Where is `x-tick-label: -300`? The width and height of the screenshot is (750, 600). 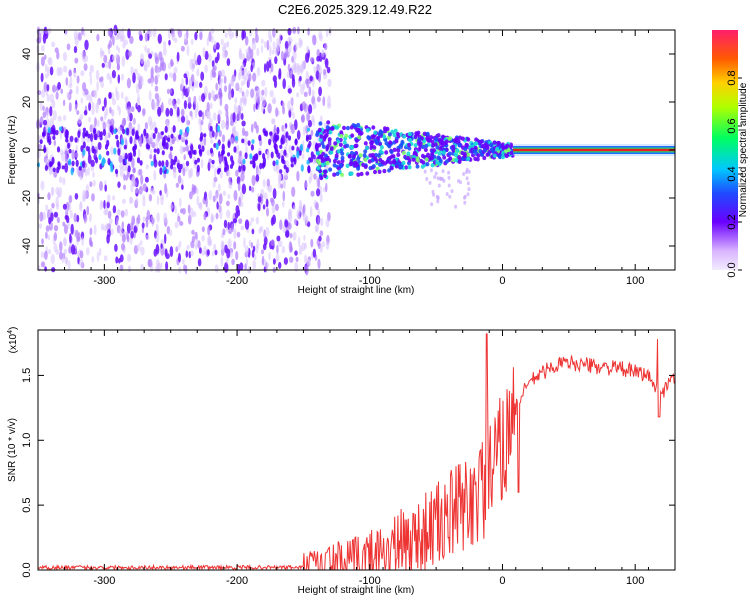 x-tick-label: -300 is located at coordinates (104, 281).